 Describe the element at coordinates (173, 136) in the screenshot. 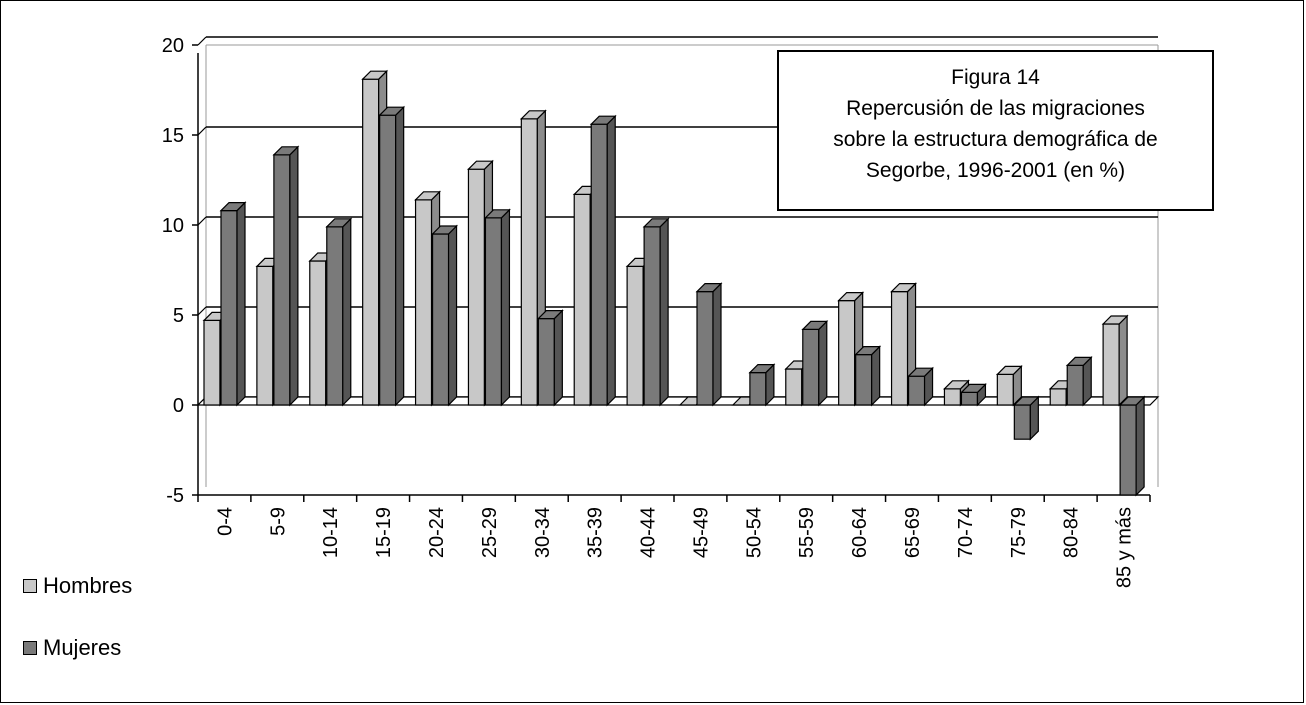

I see `y-tick-label: 15` at that location.